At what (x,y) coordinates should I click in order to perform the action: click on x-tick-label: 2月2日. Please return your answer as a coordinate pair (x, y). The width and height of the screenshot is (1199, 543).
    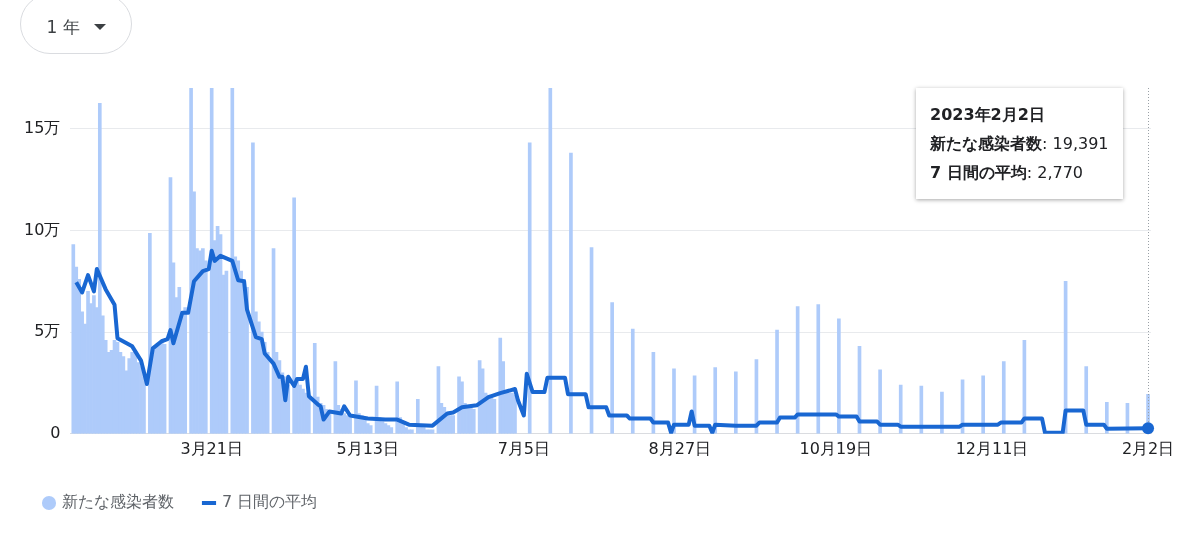
    Looking at the image, I should click on (1148, 448).